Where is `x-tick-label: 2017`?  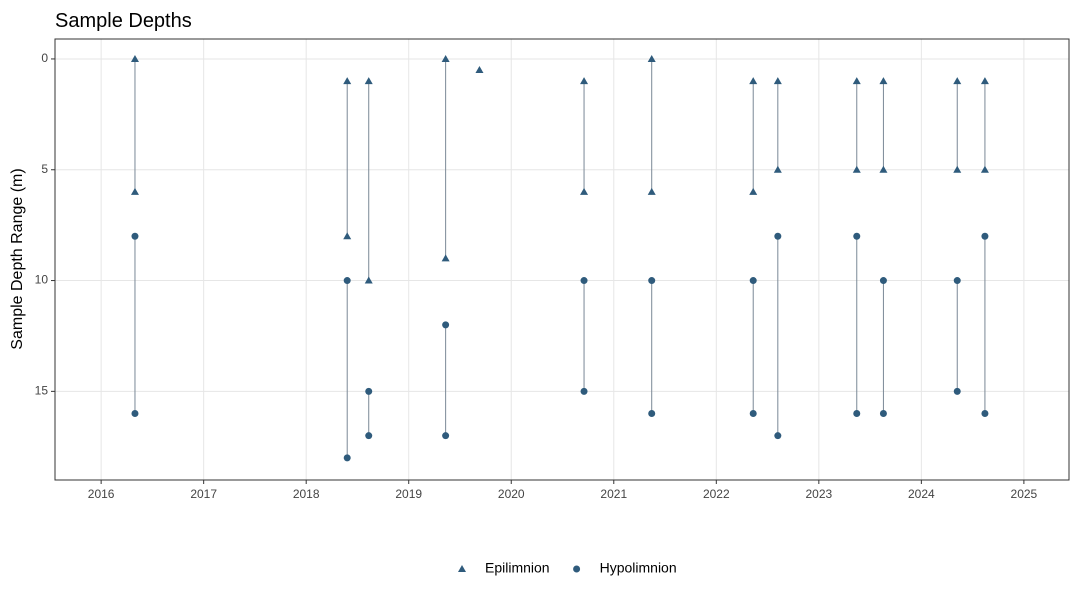
x-tick-label: 2017 is located at coordinates (203, 494).